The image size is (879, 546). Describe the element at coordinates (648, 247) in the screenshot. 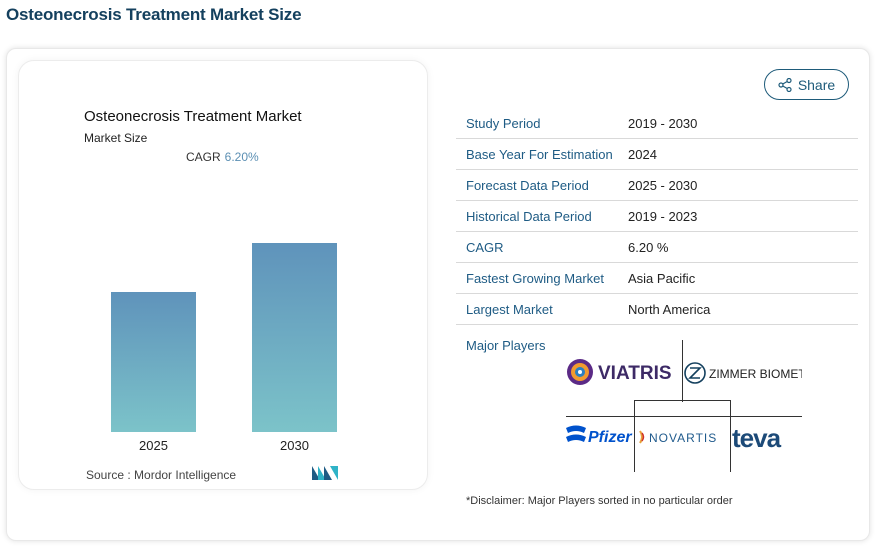

I see `row-value: 6.20 %` at that location.